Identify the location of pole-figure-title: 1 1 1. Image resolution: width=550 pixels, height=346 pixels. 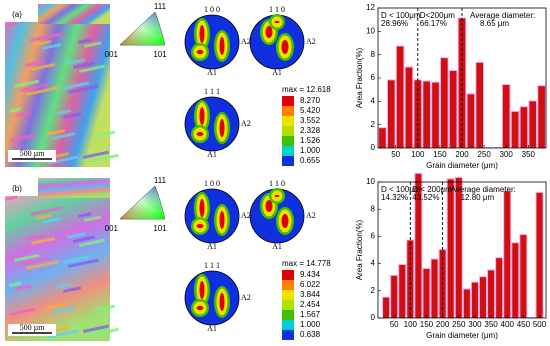
(212, 91).